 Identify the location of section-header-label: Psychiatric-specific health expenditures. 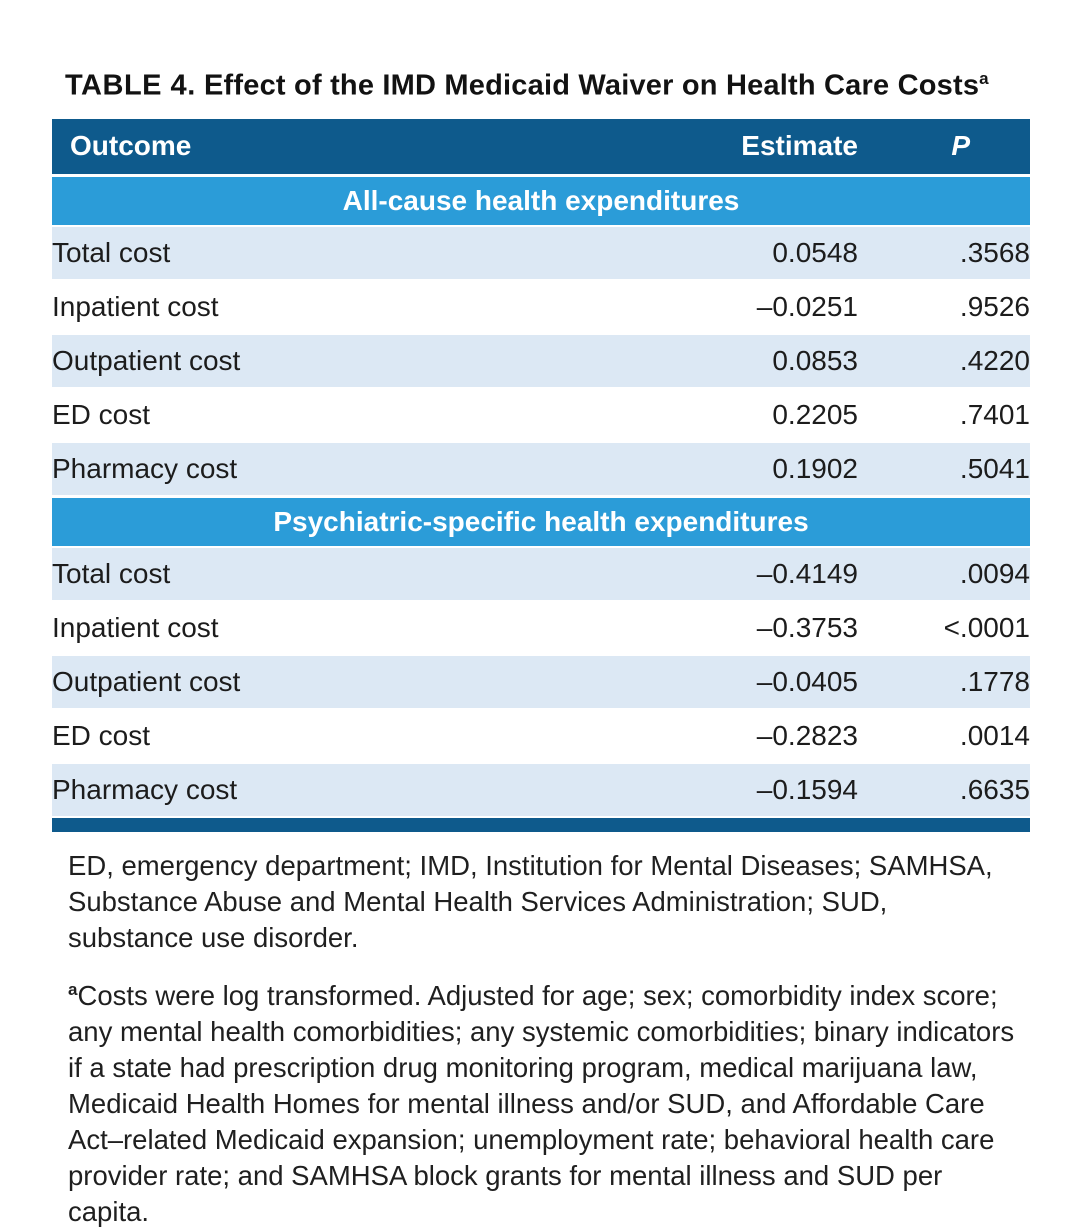
(541, 520).